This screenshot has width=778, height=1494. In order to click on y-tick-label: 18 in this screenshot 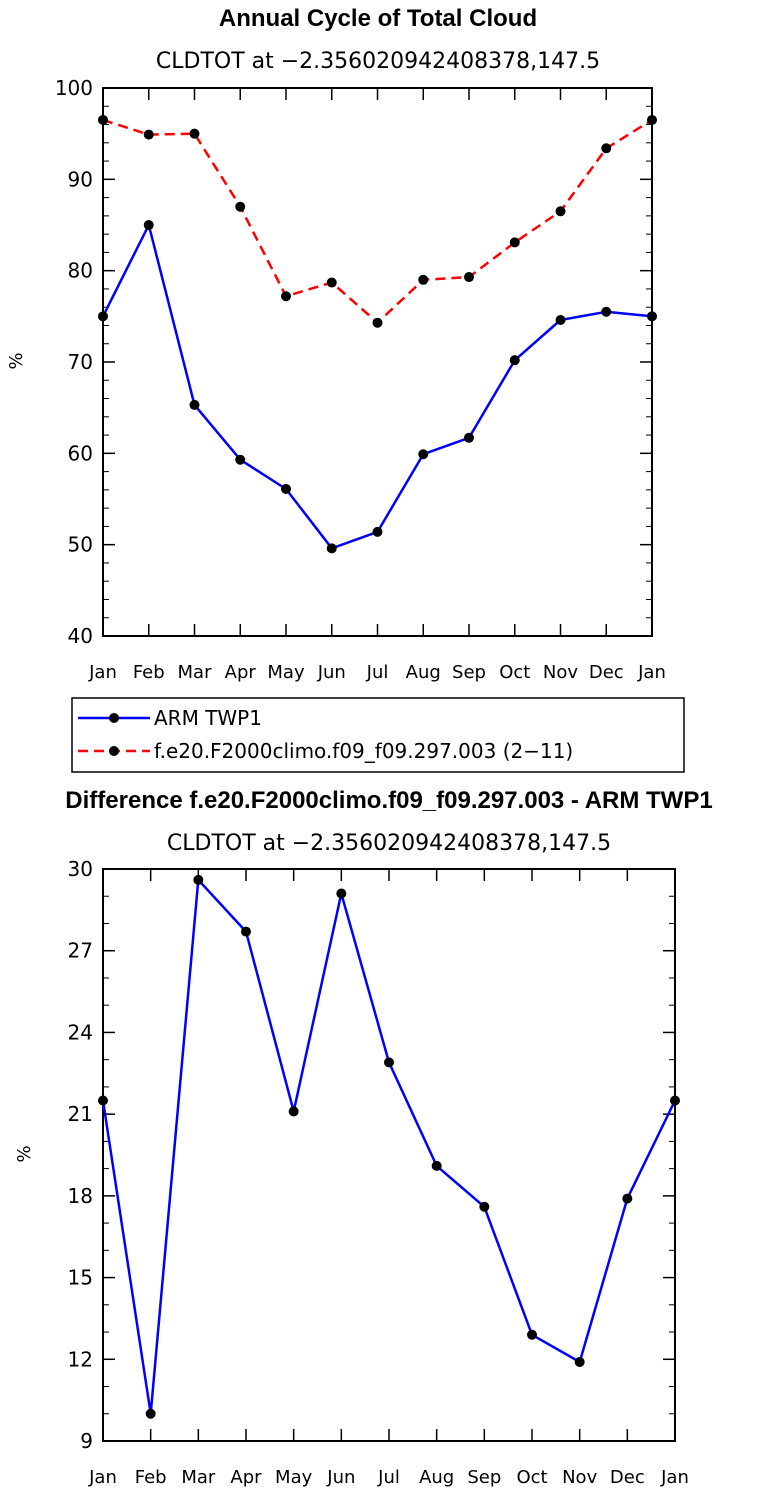, I will do `click(80, 1196)`.